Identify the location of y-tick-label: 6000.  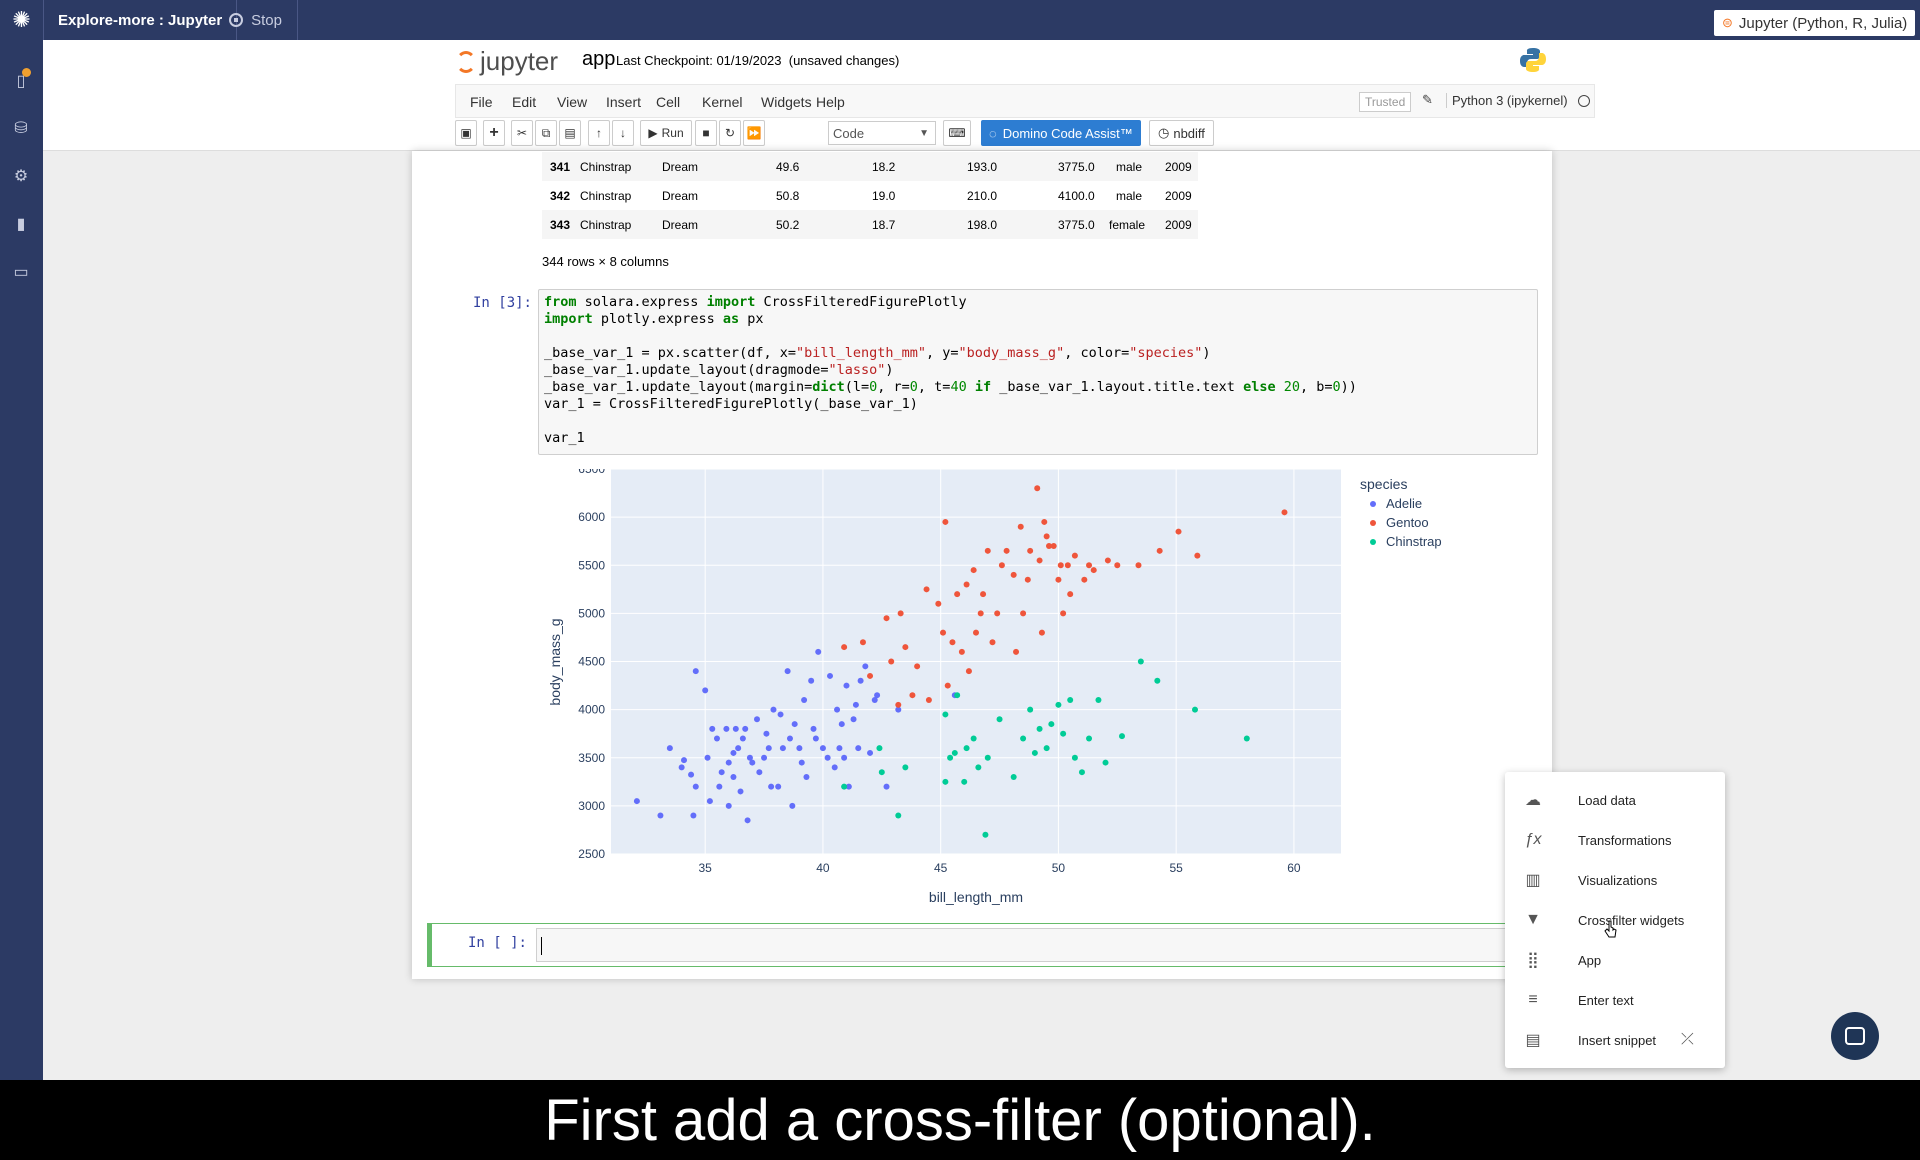
(591, 517).